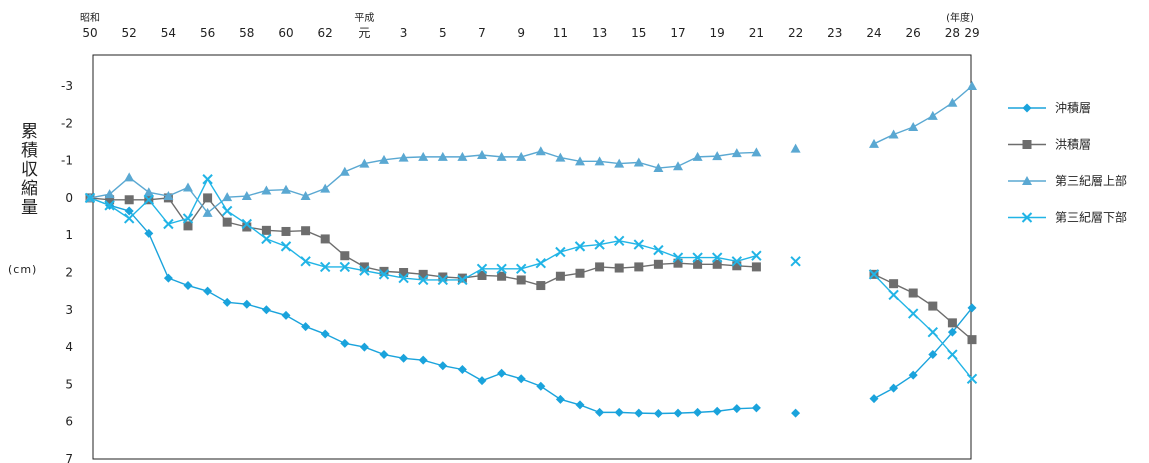 The width and height of the screenshot is (1149, 463). I want to click on y-tick-label: -2, so click(67, 123).